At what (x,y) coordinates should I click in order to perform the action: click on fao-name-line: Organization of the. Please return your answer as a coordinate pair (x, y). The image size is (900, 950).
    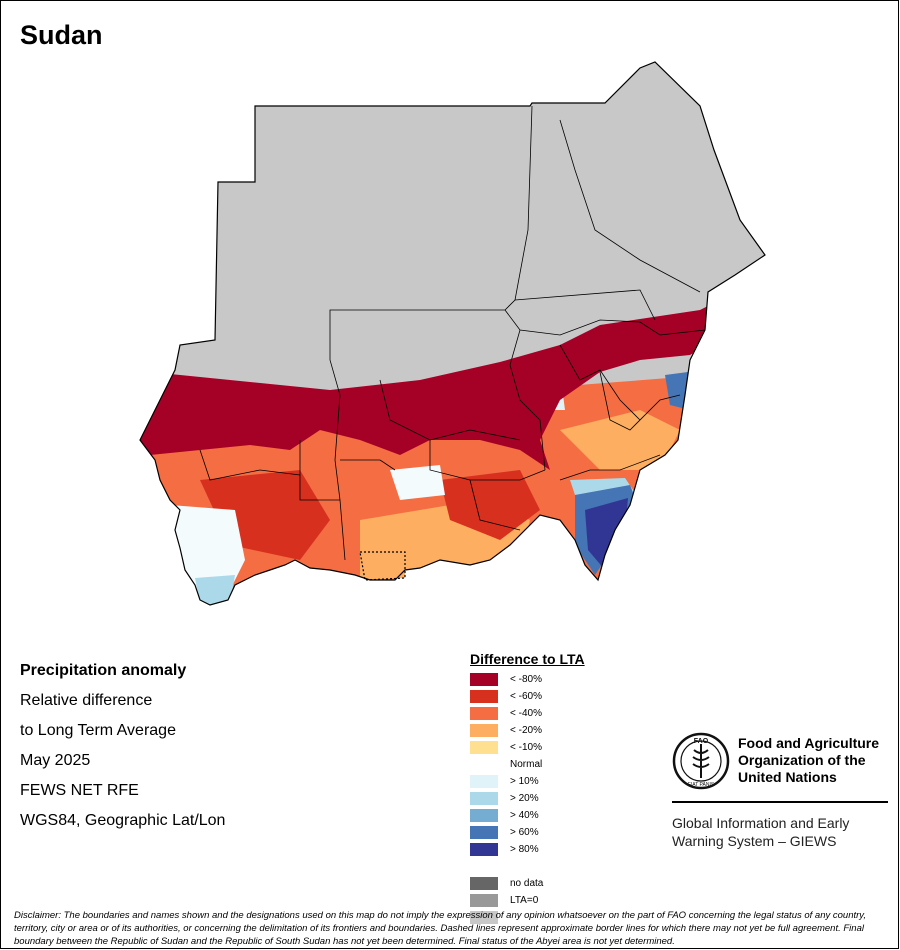
    Looking at the image, I should click on (802, 760).